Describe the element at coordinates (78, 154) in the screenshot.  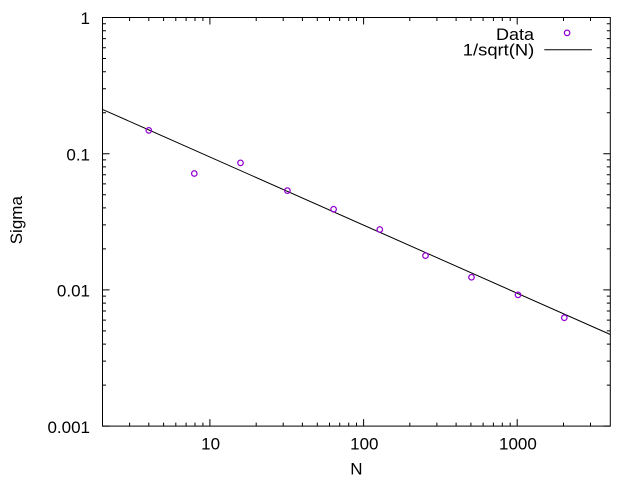
I see `svg-text: 0.1` at that location.